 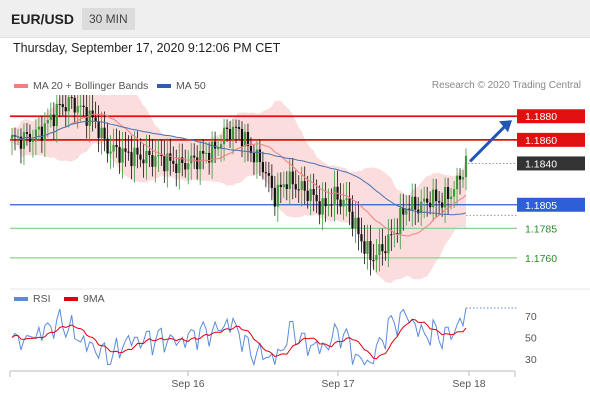 What do you see at coordinates (541, 117) in the screenshot?
I see `level-label-0: 1.1880` at bounding box center [541, 117].